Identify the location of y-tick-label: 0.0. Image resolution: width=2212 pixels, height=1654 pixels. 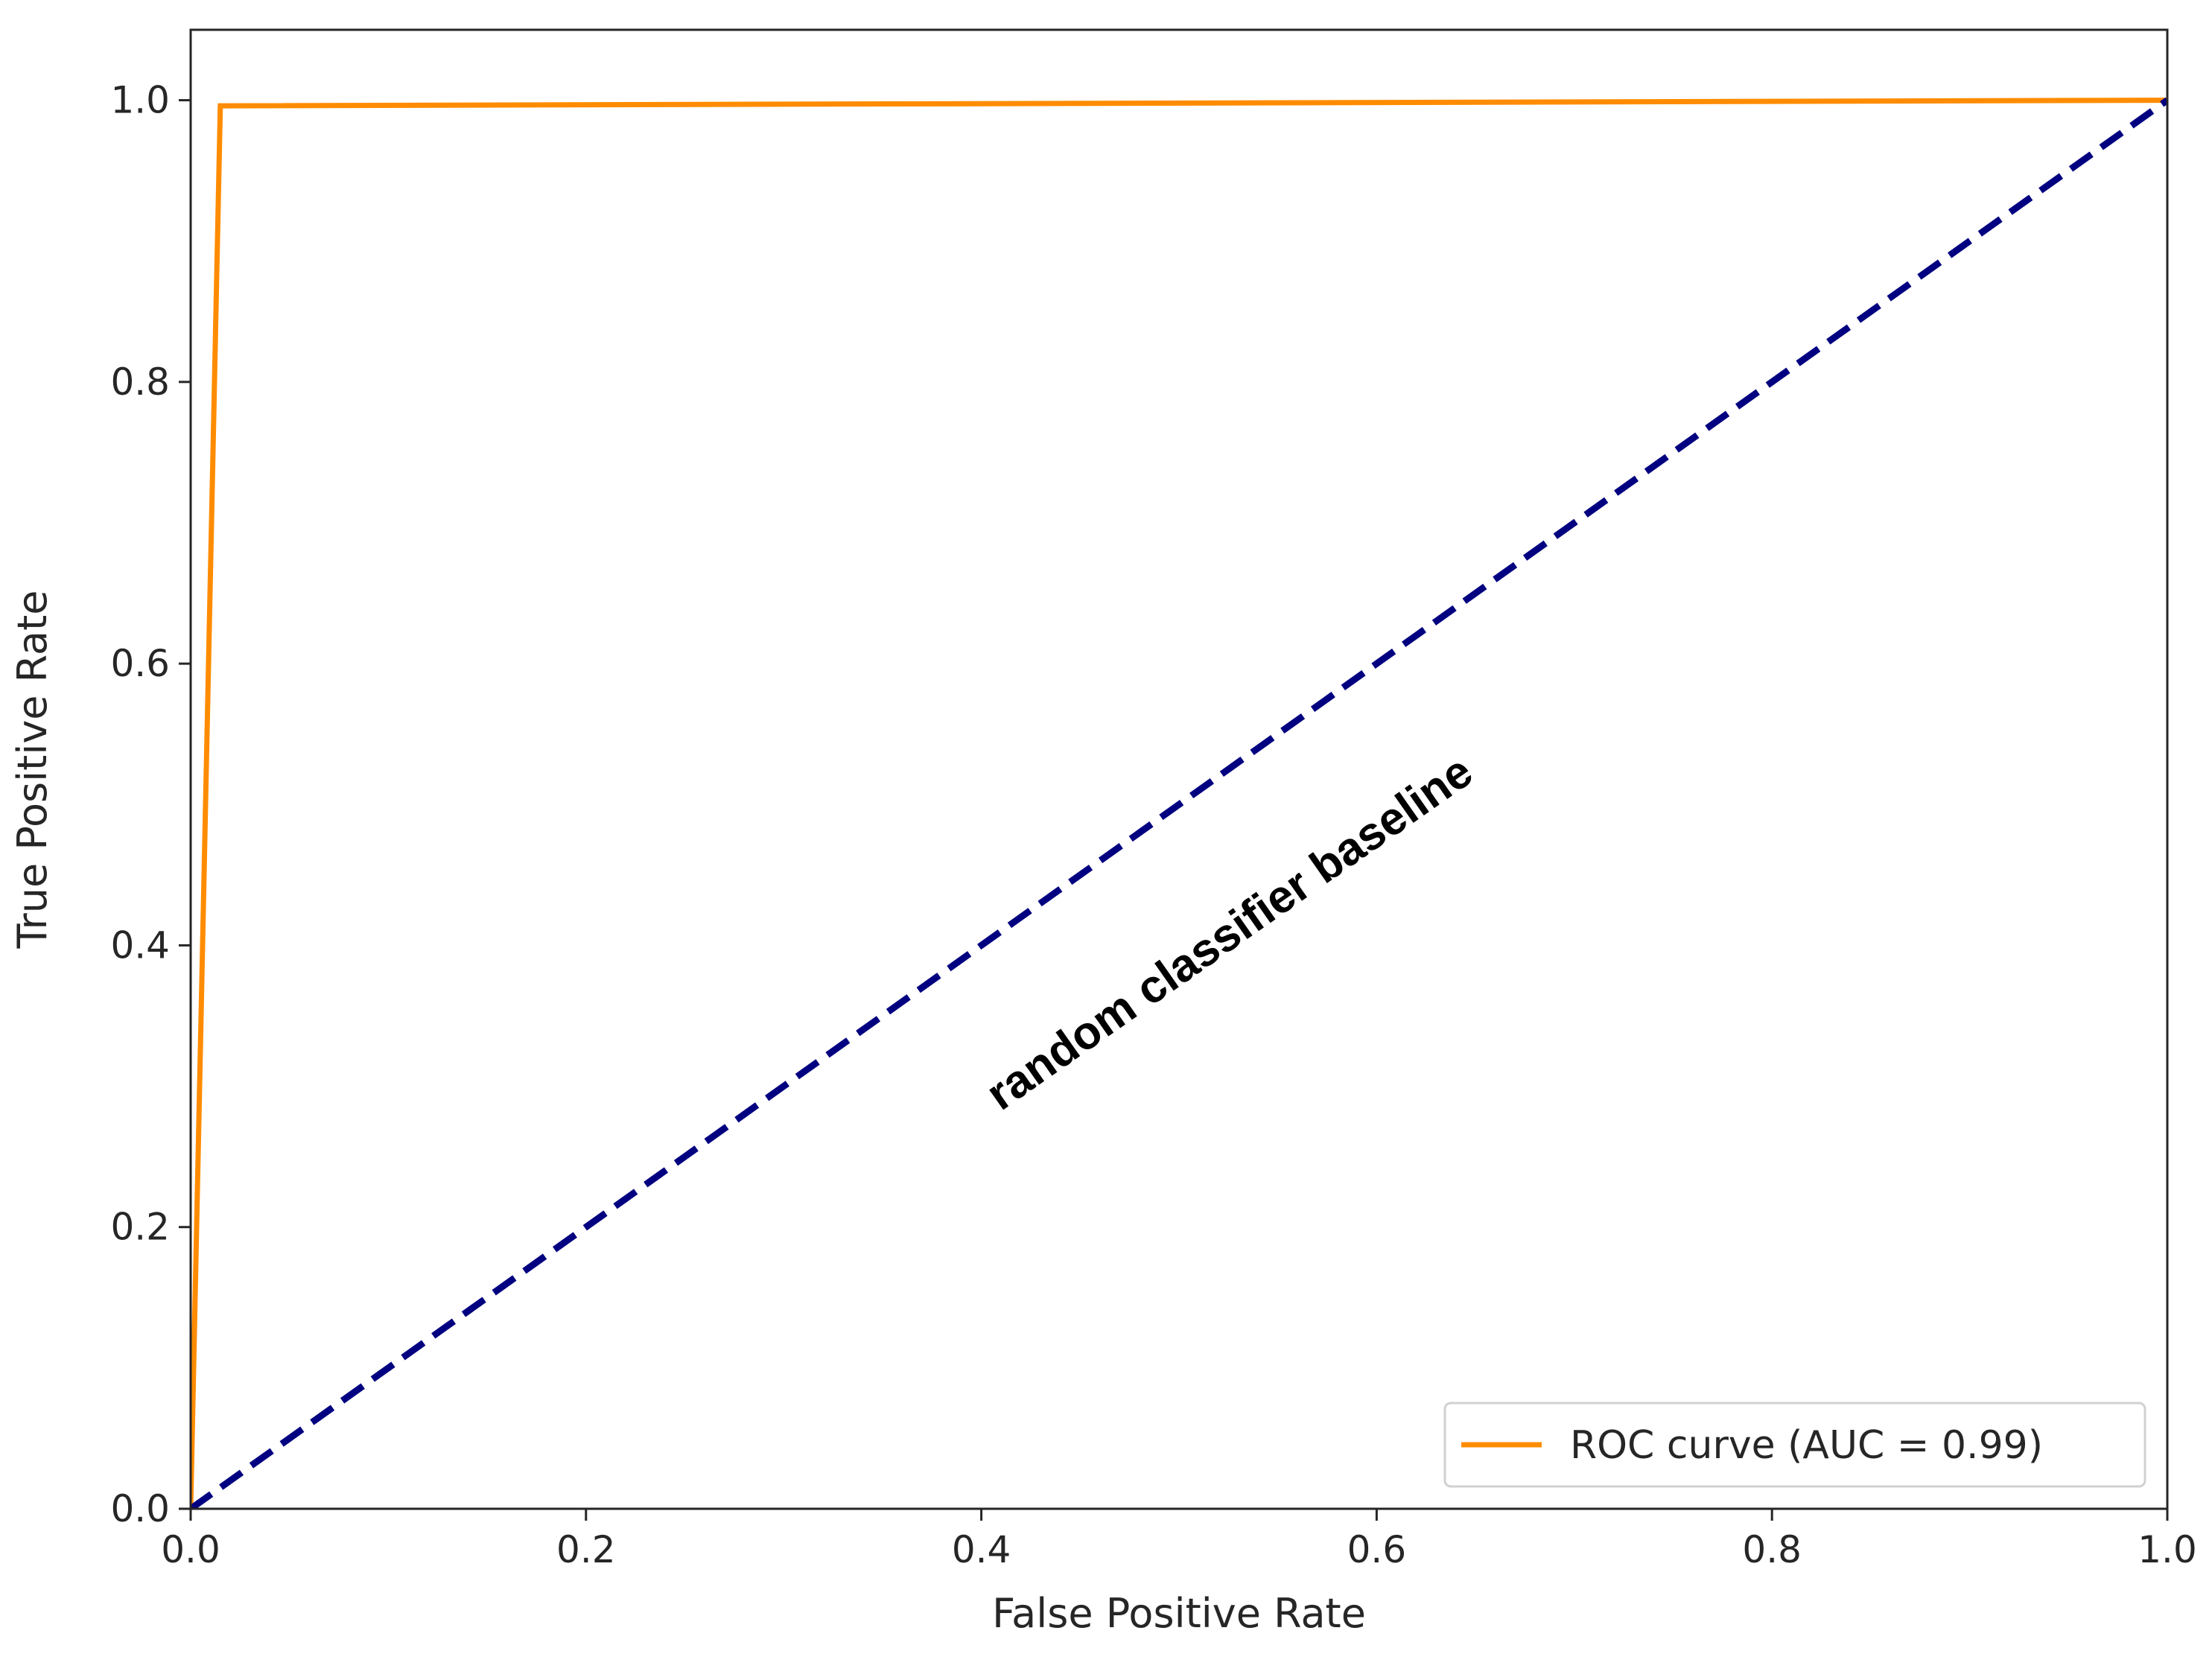
(140, 1508).